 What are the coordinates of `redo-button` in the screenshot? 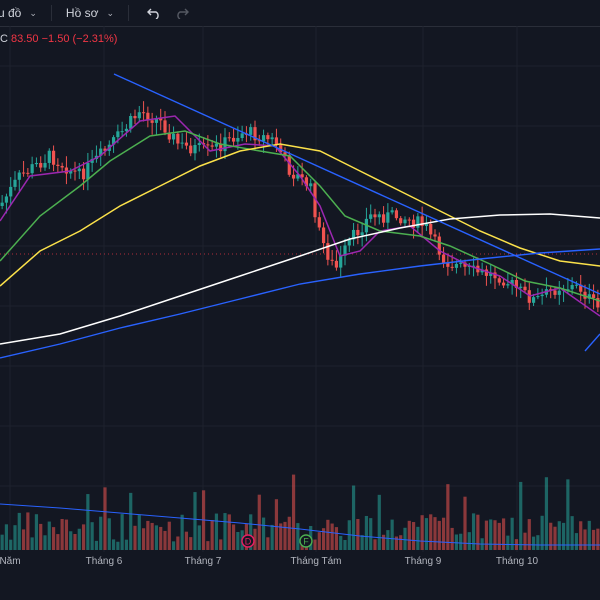 It's located at (182, 13).